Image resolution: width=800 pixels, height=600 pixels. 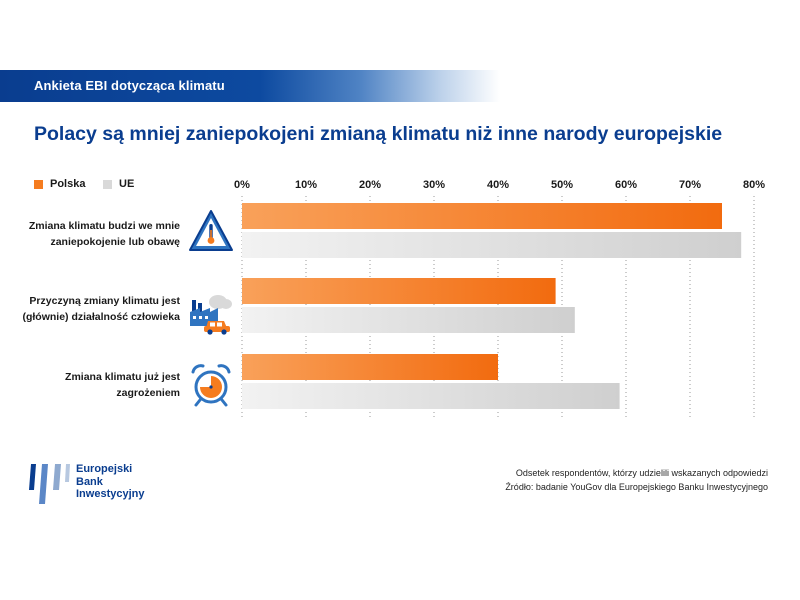 I want to click on row-label-2-line2: (głównie) działalność człowieka, so click(x=101, y=317).